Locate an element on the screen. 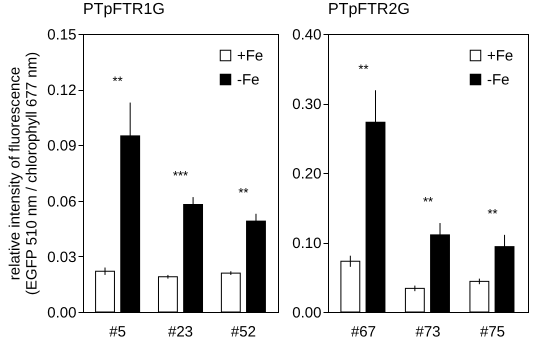 The height and width of the screenshot is (349, 557). x-tick-label: #23 is located at coordinates (181, 332).